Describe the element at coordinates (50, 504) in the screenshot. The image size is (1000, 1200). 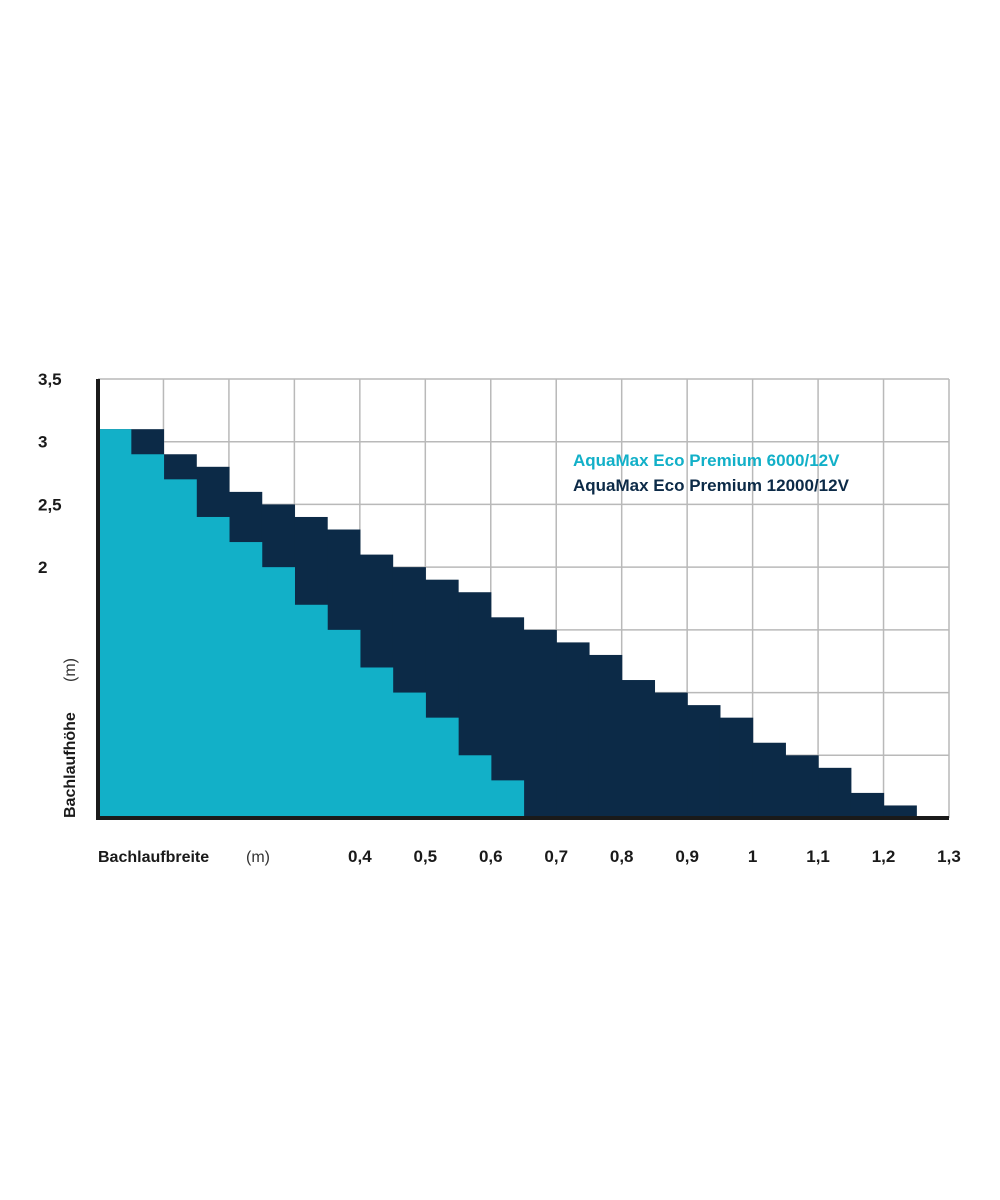
I see `y-tick-label: 2,5` at that location.